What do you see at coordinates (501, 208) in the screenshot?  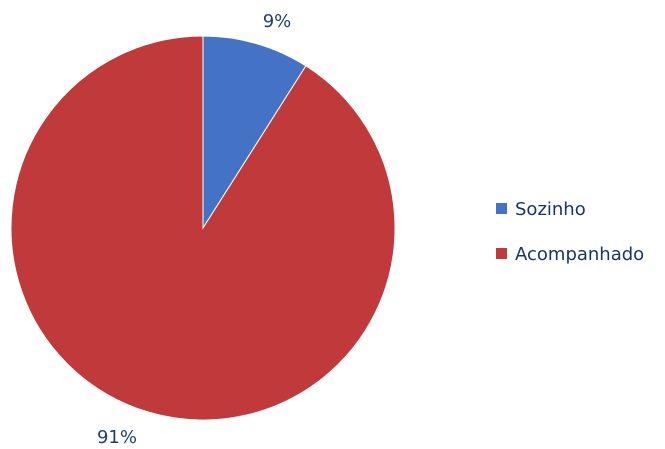 I see `legend-swatch-sozinho` at bounding box center [501, 208].